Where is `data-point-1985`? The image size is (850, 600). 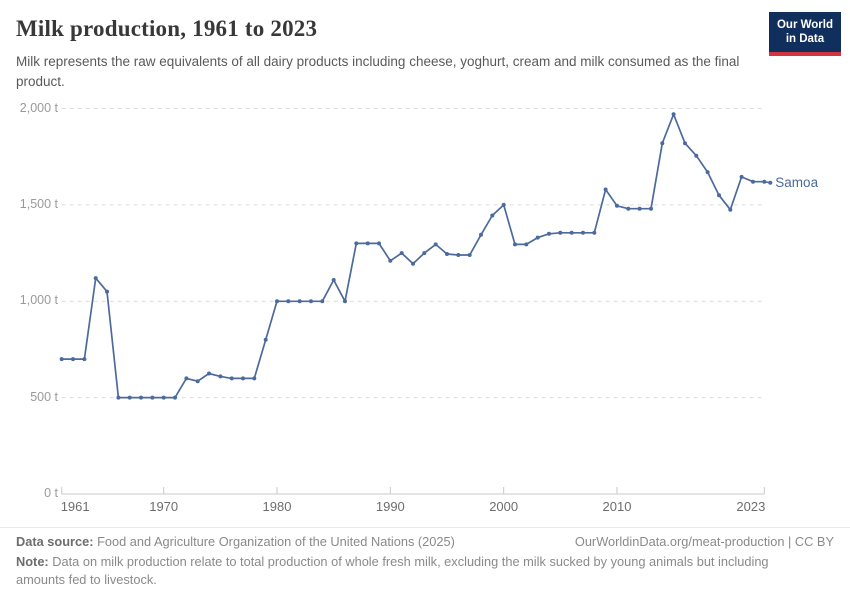 data-point-1985 is located at coordinates (333, 280).